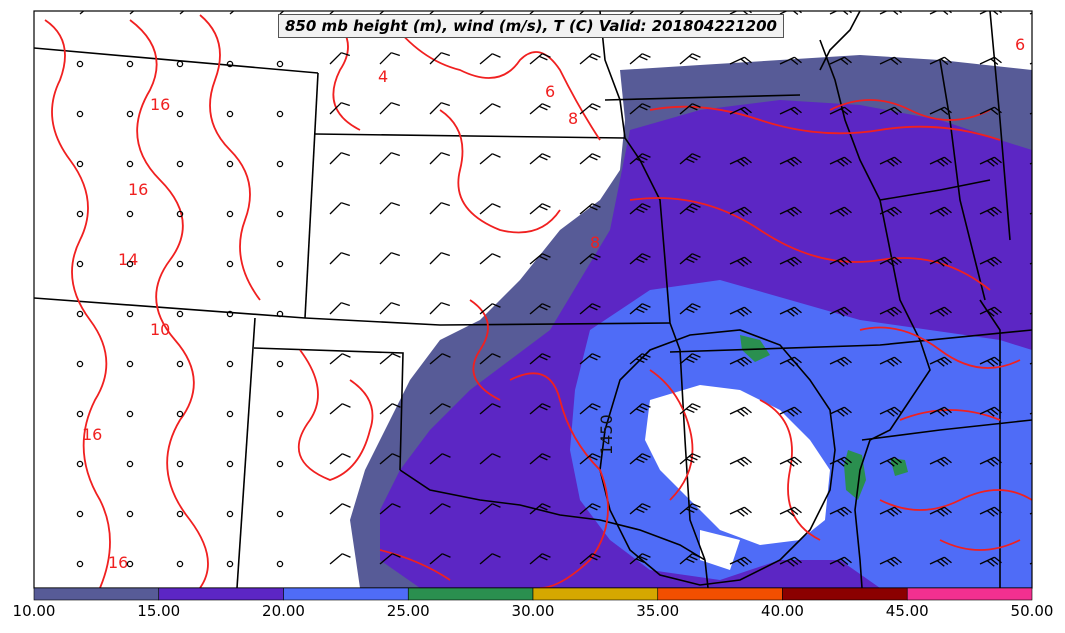 The image size is (1065, 633). I want to click on colorbar-tick-label: 25.00, so click(408, 611).